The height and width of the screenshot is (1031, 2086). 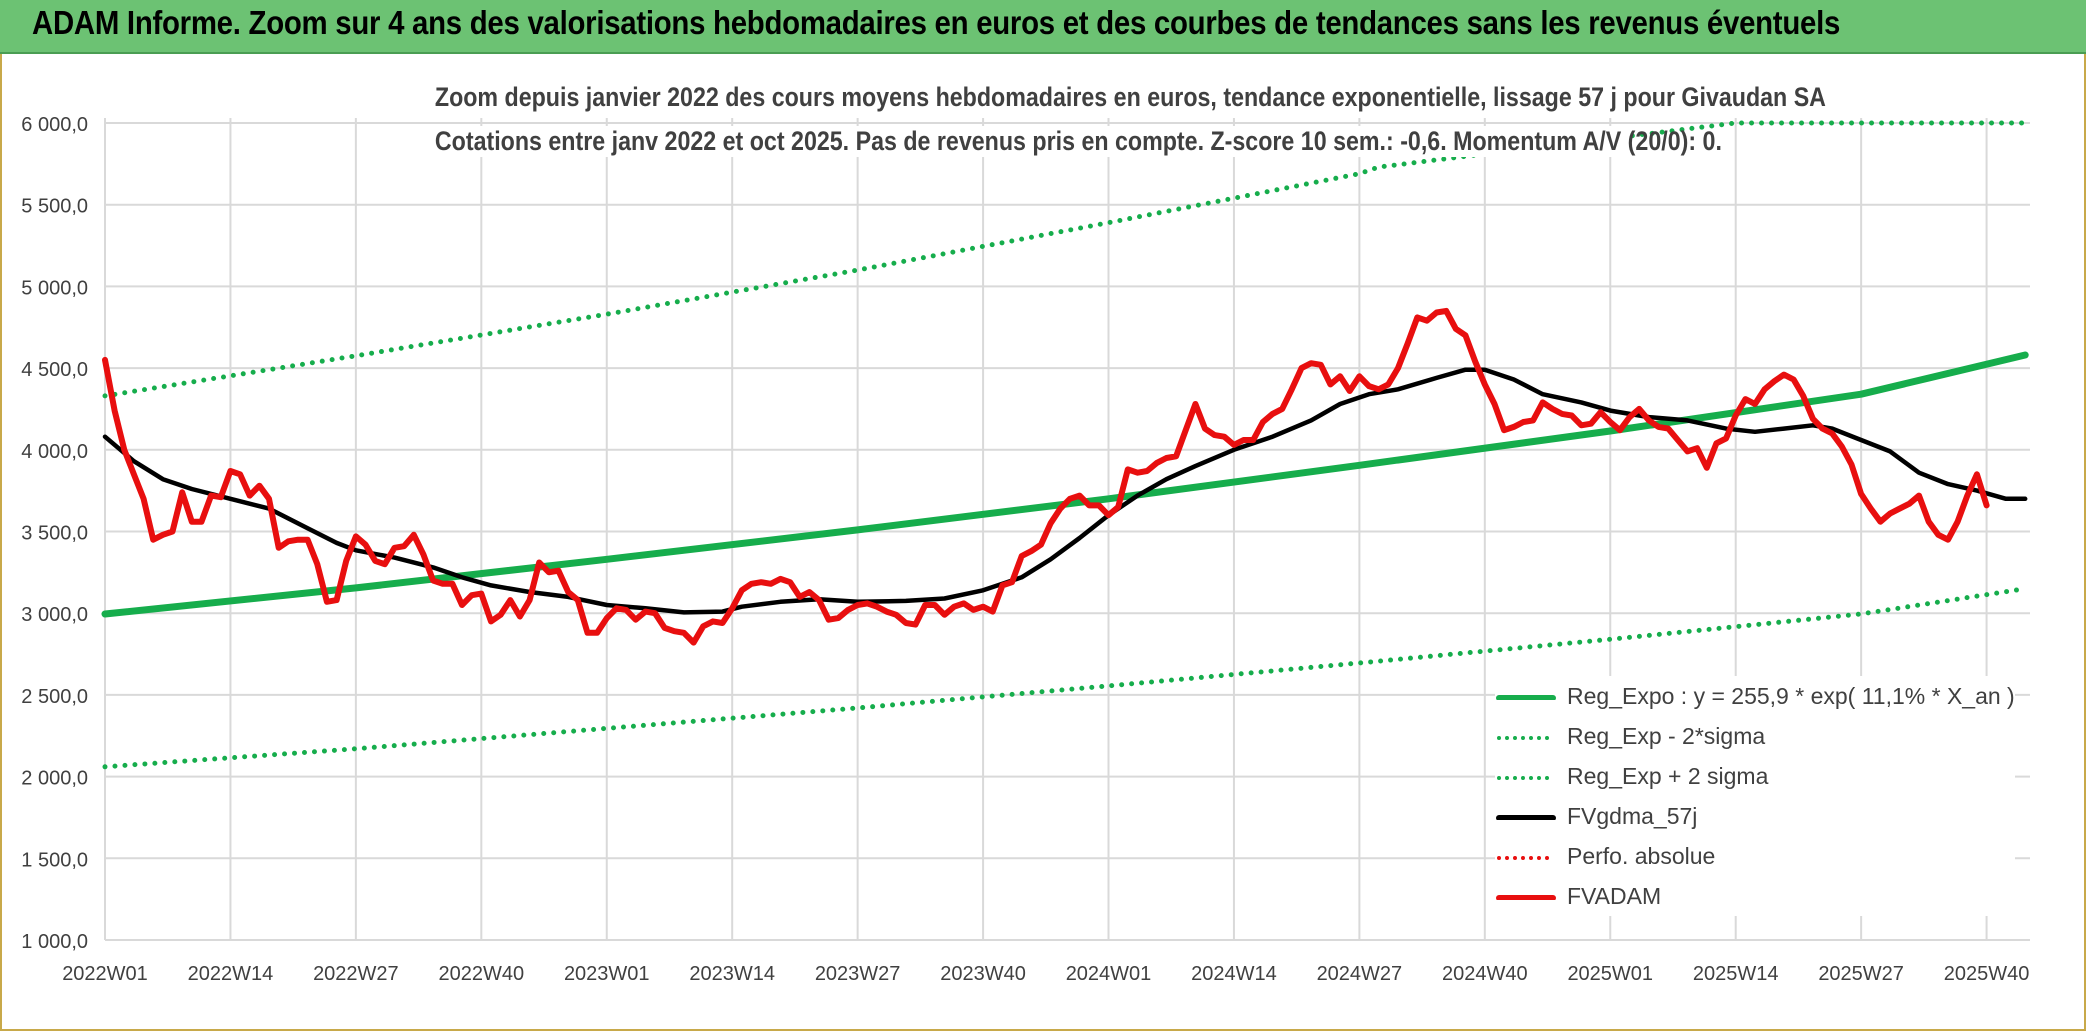 What do you see at coordinates (1861, 974) in the screenshot?
I see `x-tick-label: 2025W27` at bounding box center [1861, 974].